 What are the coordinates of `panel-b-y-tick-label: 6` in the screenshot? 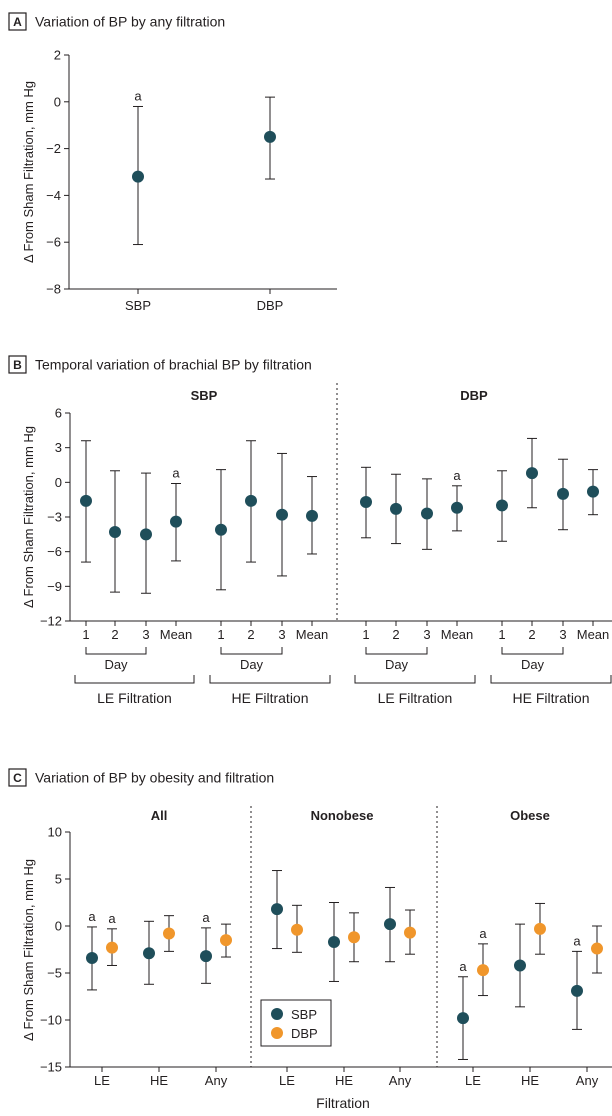 It's located at (58, 413).